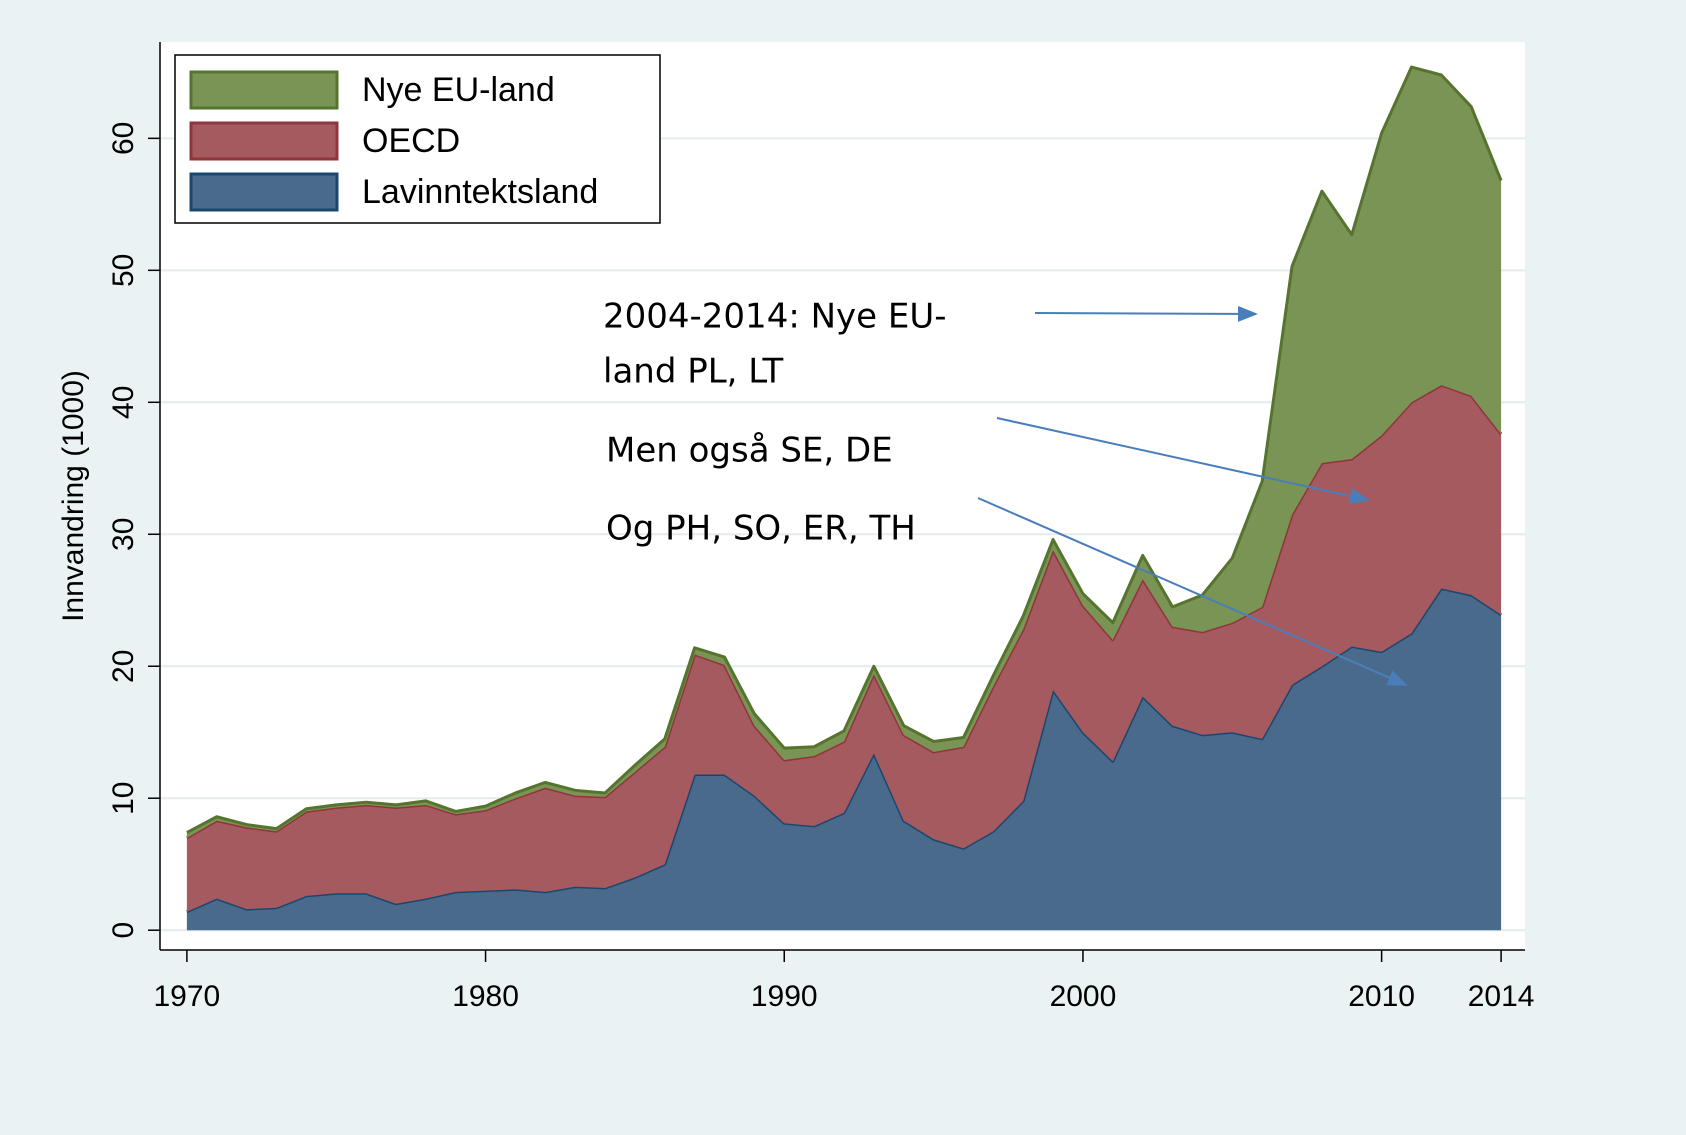 This screenshot has width=1686, height=1135. What do you see at coordinates (1501, 996) in the screenshot?
I see `x-tick-label: 2014` at bounding box center [1501, 996].